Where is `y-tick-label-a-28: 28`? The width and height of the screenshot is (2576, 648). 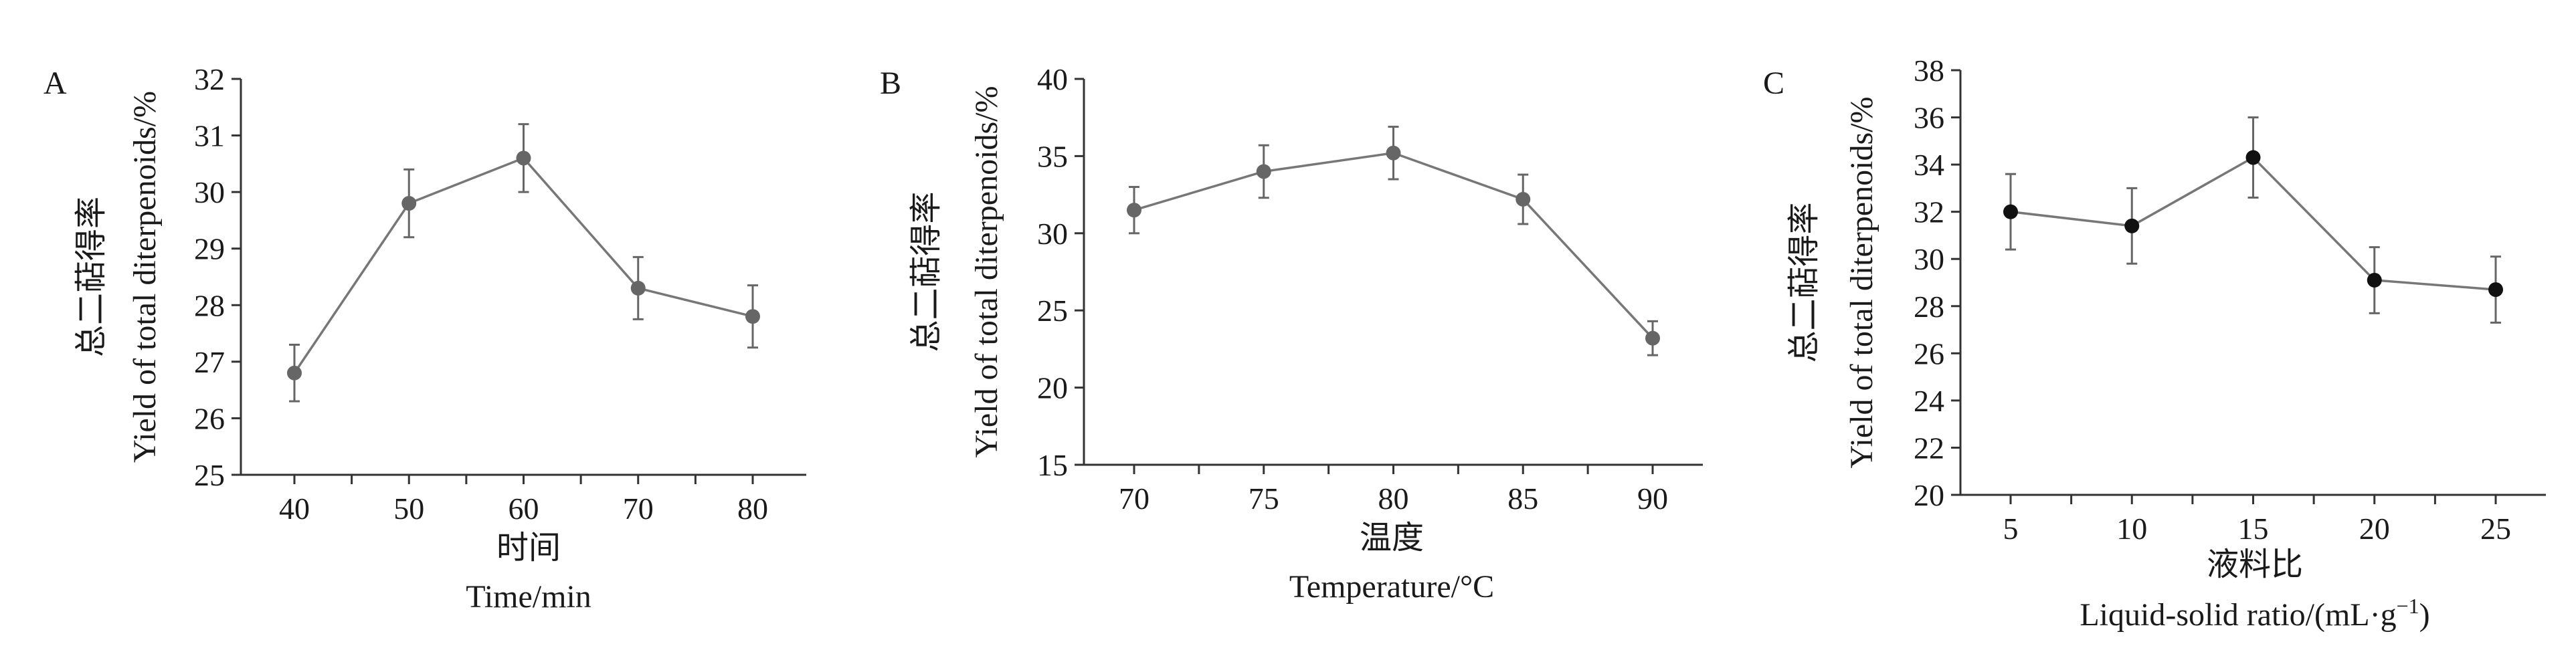 y-tick-label-a-28: 28 is located at coordinates (209, 305).